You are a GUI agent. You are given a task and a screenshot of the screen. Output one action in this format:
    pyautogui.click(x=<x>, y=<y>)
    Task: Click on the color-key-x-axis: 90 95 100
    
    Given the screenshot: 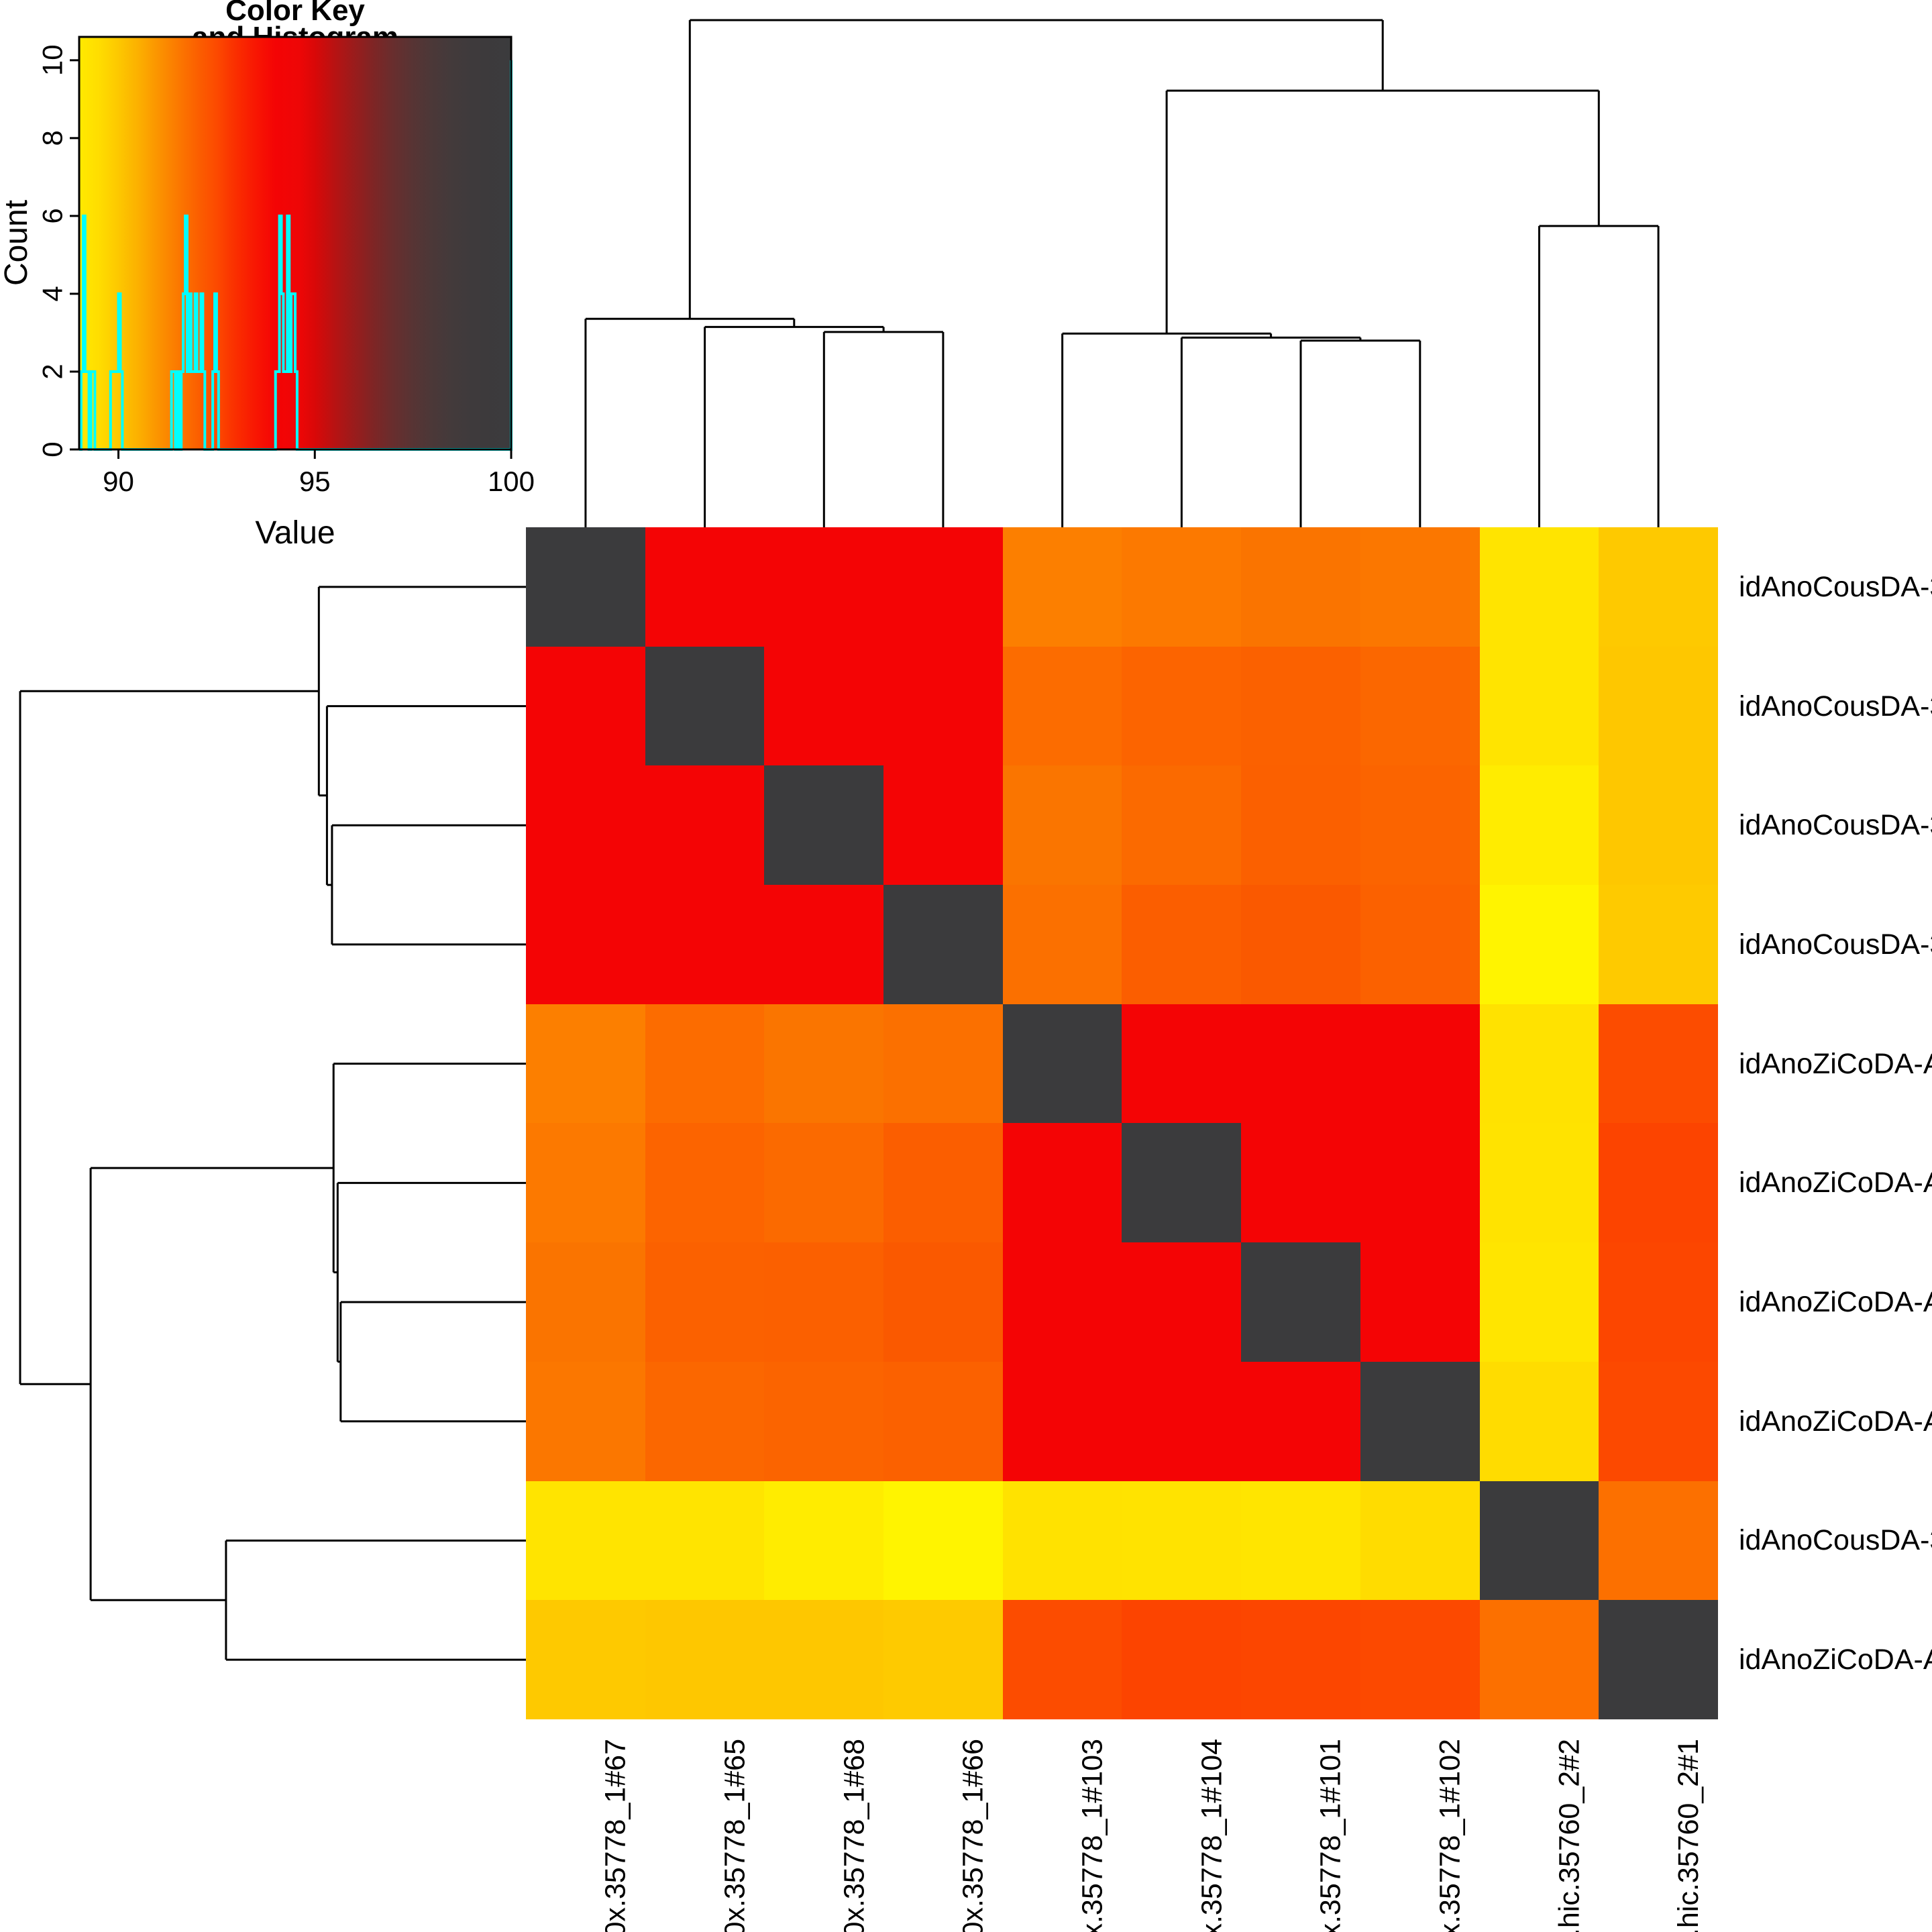 What is the action you would take?
    pyautogui.click(x=319, y=473)
    